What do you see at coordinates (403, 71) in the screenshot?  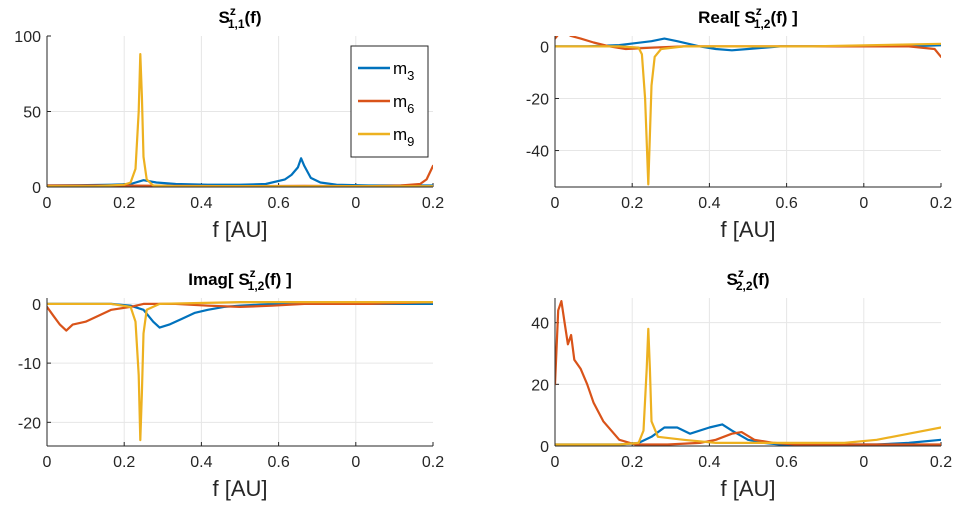 I see `legend-label-m3: m3` at bounding box center [403, 71].